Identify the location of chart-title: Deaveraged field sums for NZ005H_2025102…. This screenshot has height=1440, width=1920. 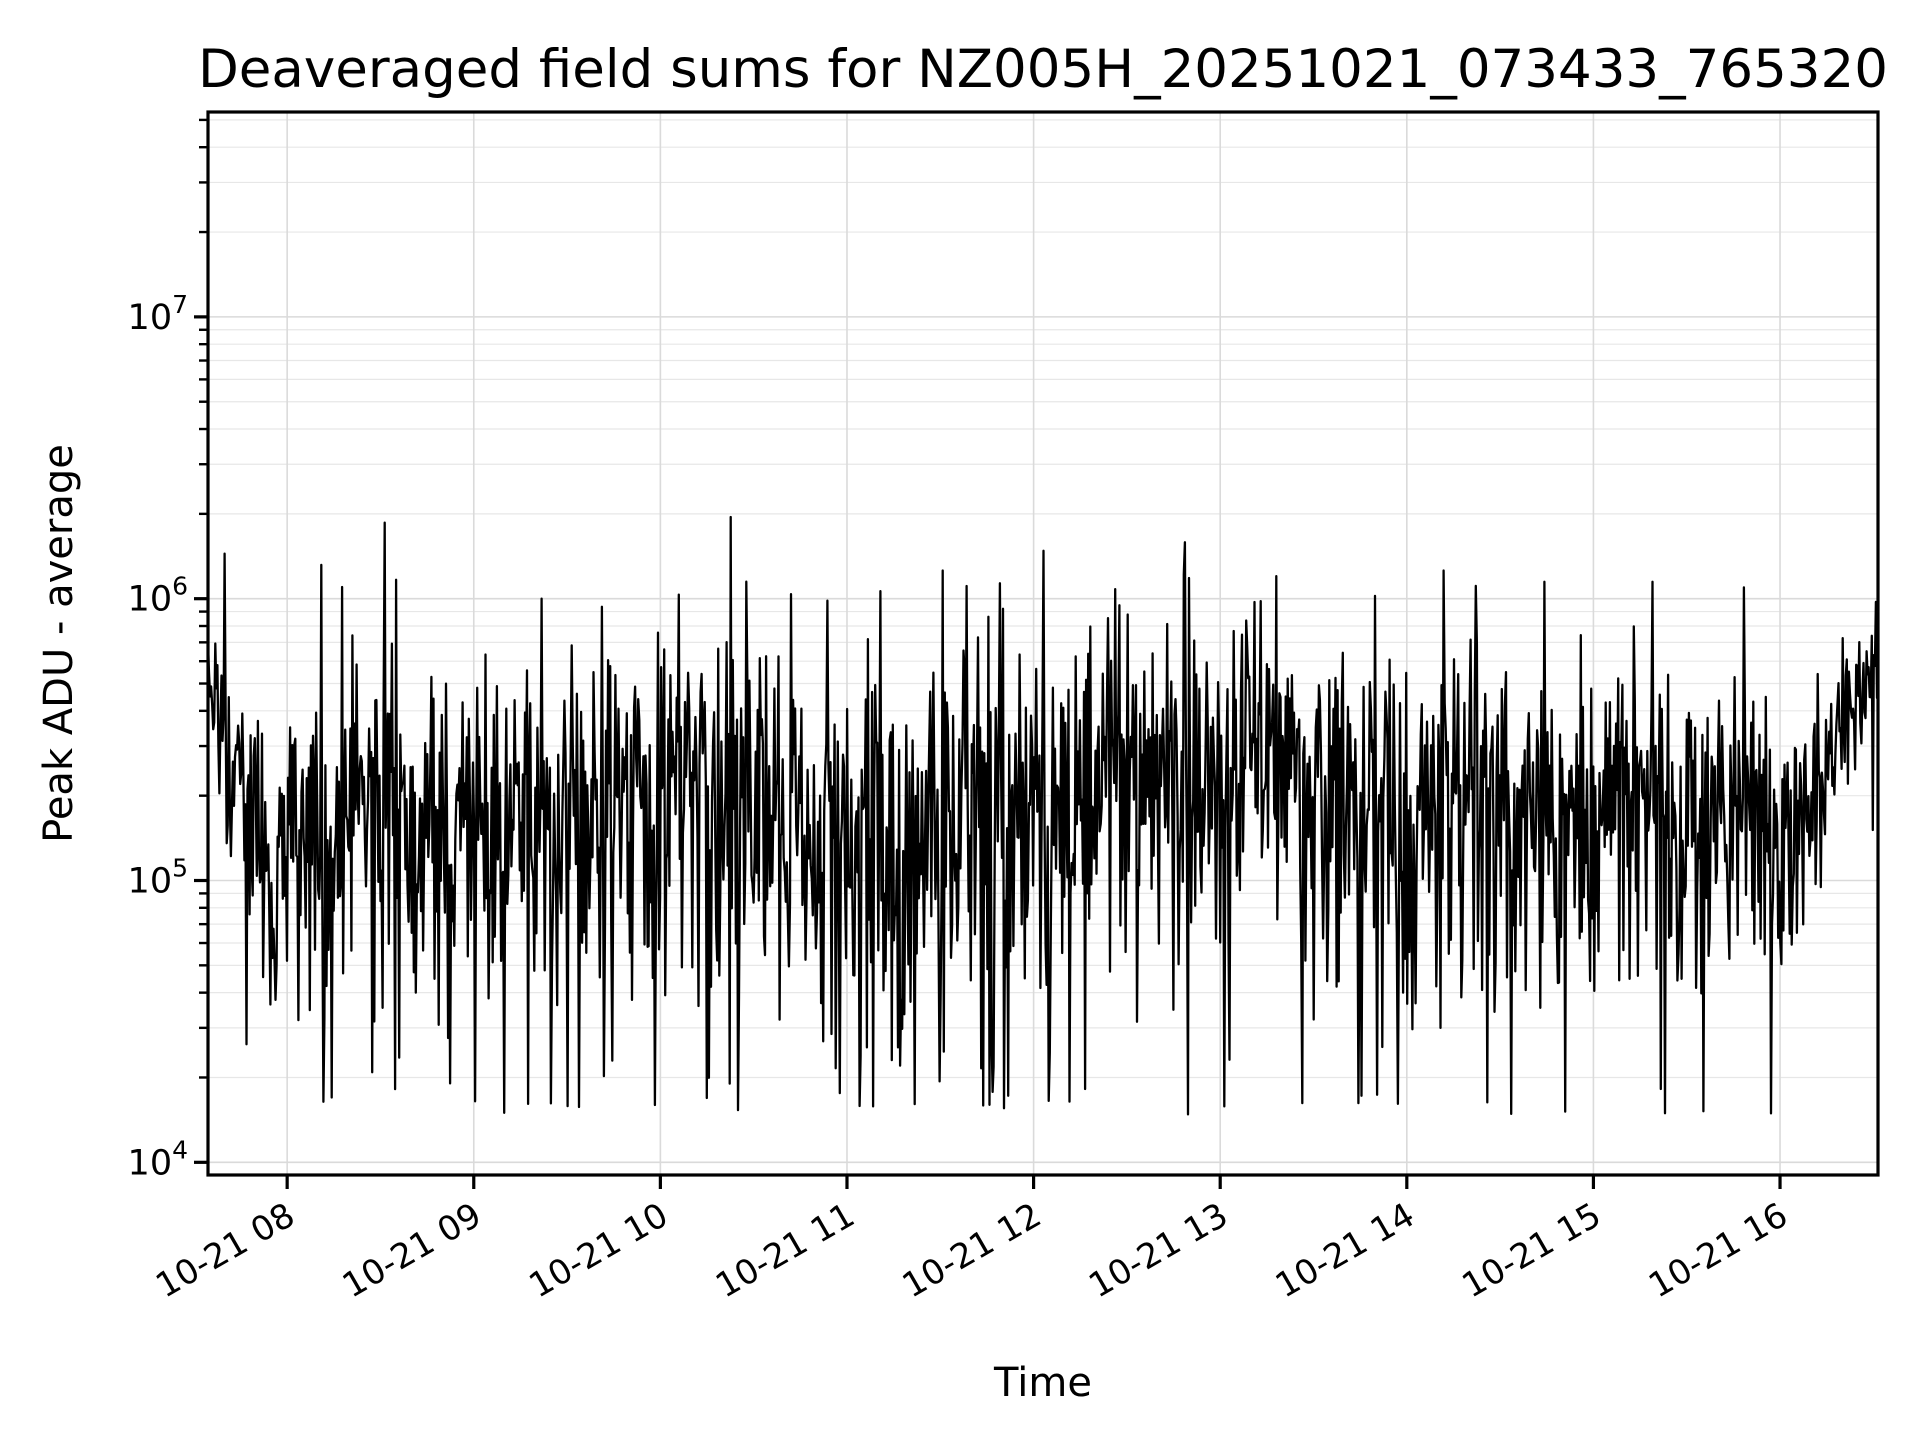
(1043, 69).